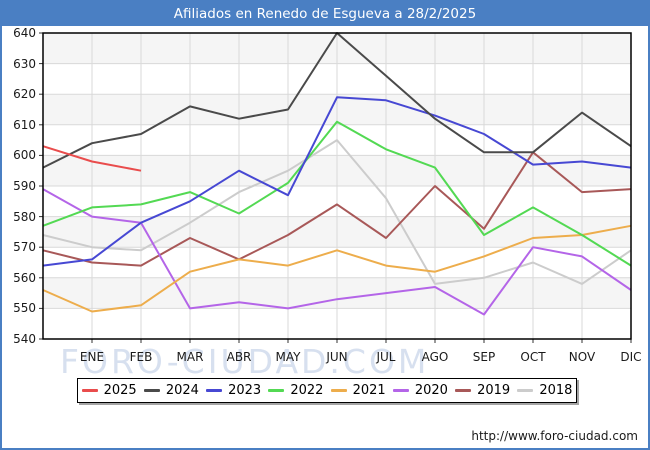  What do you see at coordinates (182, 390) in the screenshot?
I see `legend-label: 2024` at bounding box center [182, 390].